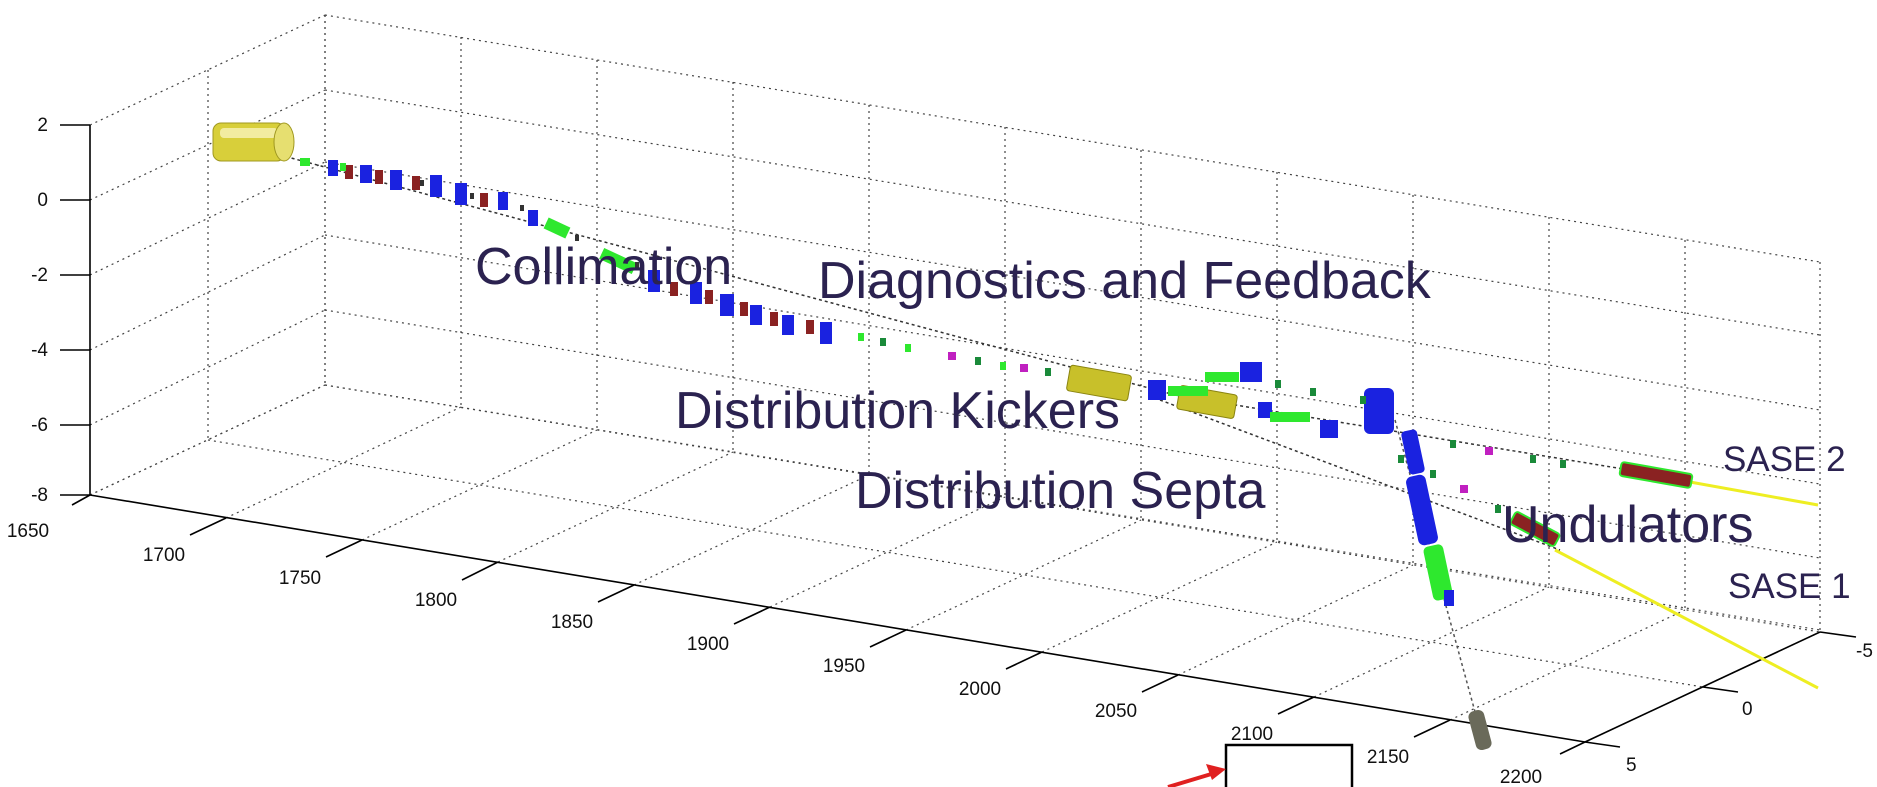  What do you see at coordinates (1193, 778) in the screenshot?
I see `red-arrow-icon` at bounding box center [1193, 778].